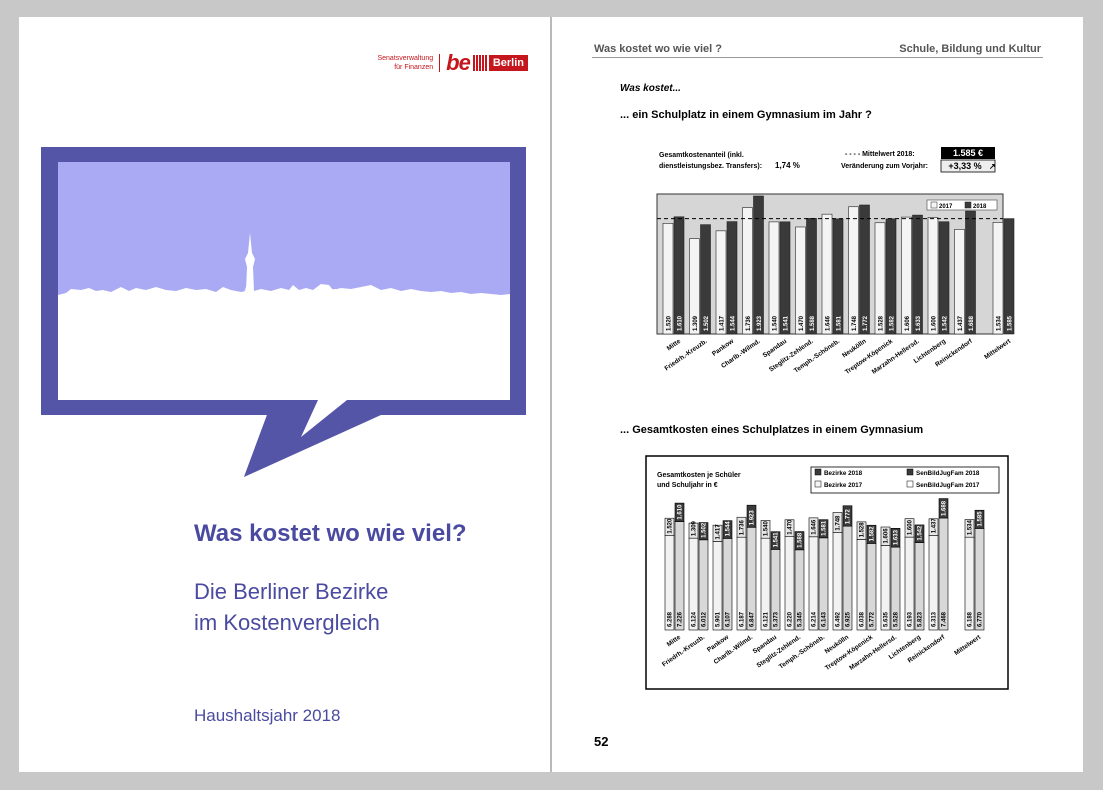 The image size is (1103, 790). What do you see at coordinates (719, 619) in the screenshot?
I see `chart2-data-label: 5.901` at bounding box center [719, 619].